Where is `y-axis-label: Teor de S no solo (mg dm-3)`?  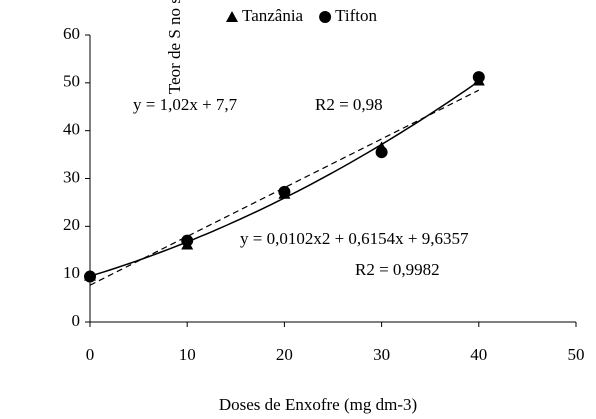
y-axis-label: Teor de S no solo (mg dm-3) is located at coordinates (174, 47).